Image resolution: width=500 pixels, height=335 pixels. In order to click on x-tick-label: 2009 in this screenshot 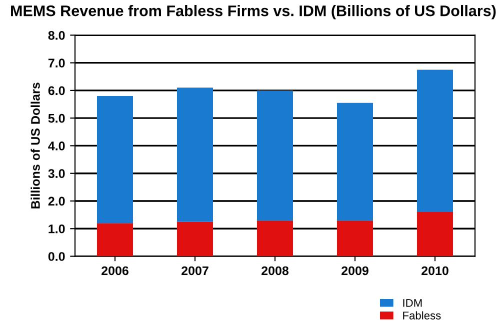, I will do `click(355, 271)`.